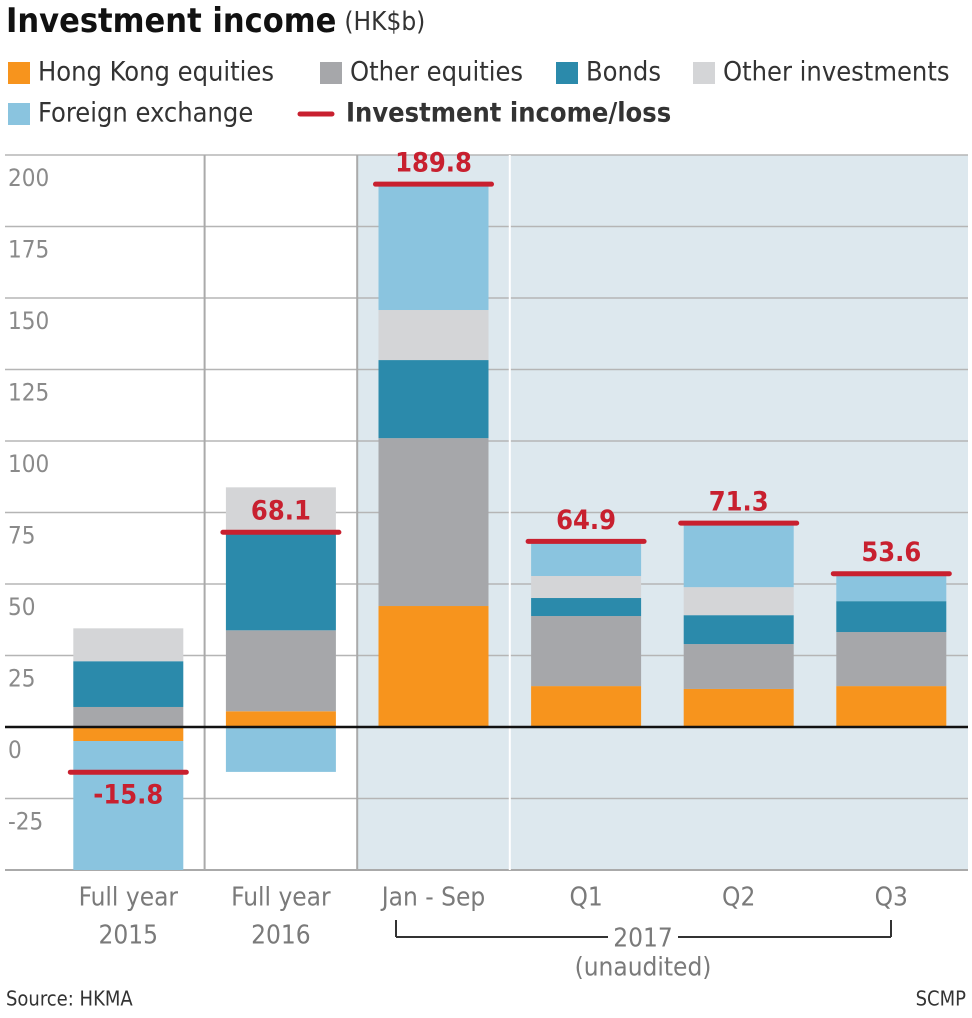 This screenshot has height=1018, width=972. What do you see at coordinates (21, 607) in the screenshot?
I see `y-tick-label: 50` at bounding box center [21, 607].